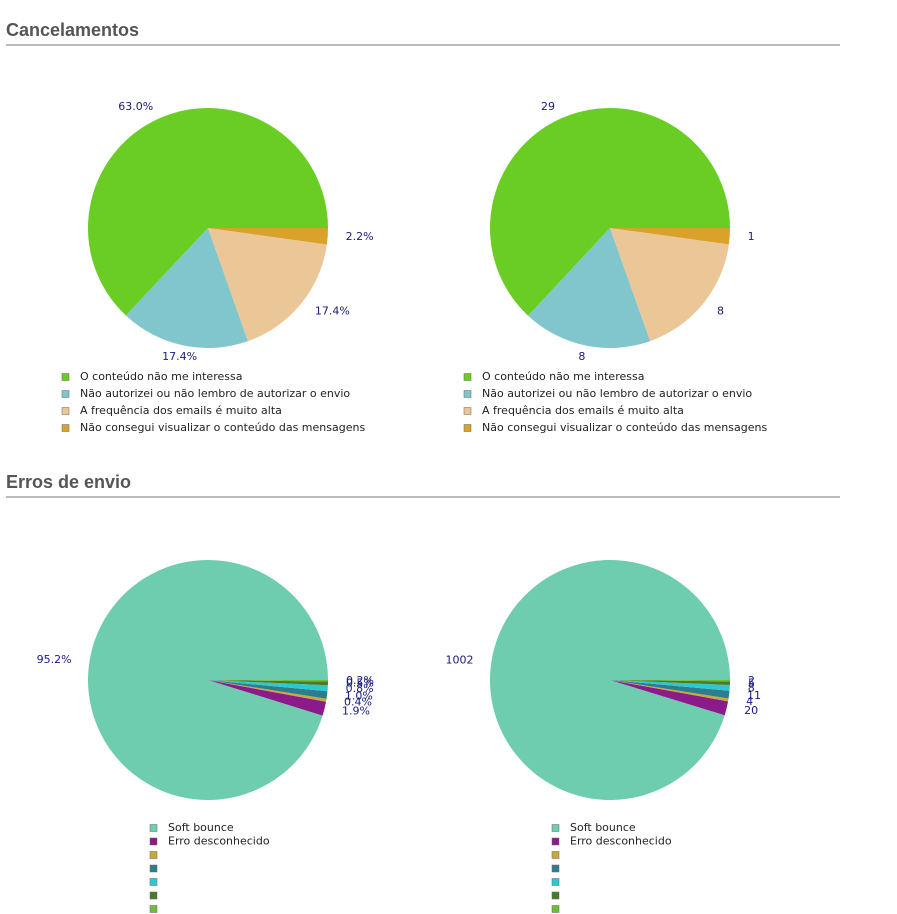 Image resolution: width=897 pixels, height=914 pixels. Describe the element at coordinates (751, 680) in the screenshot. I see `slice-label: 2` at that location.